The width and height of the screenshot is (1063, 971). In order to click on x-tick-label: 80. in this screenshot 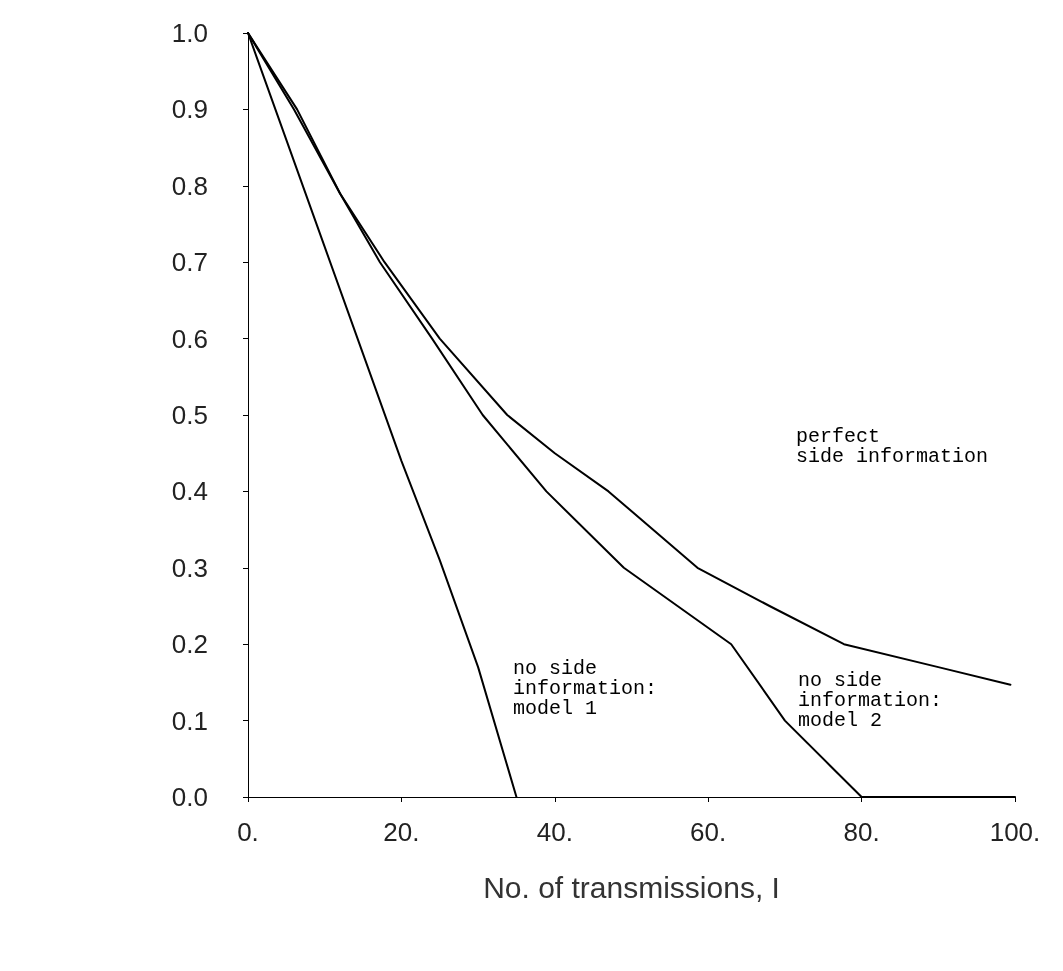, I will do `click(861, 832)`.